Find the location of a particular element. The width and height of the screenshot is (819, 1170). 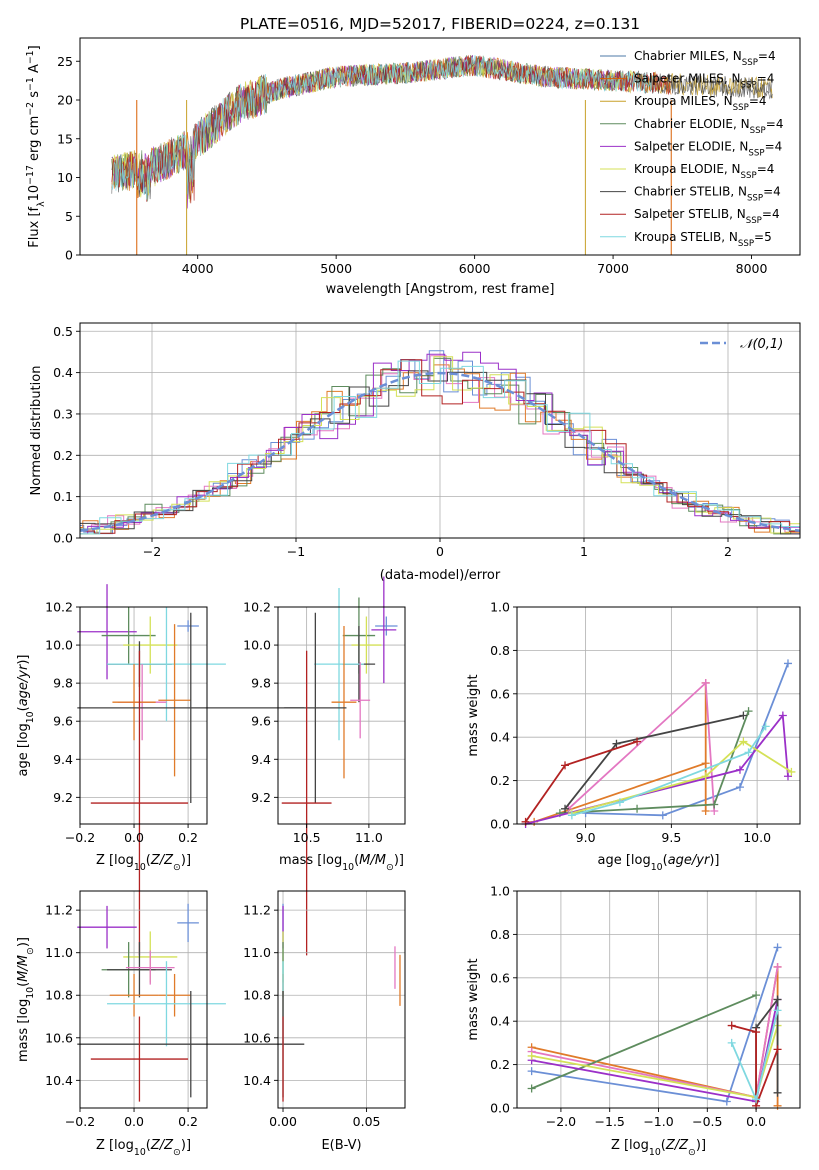

age-vs-Z-ylabel-part-1: 10 is located at coordinates (30, 717).